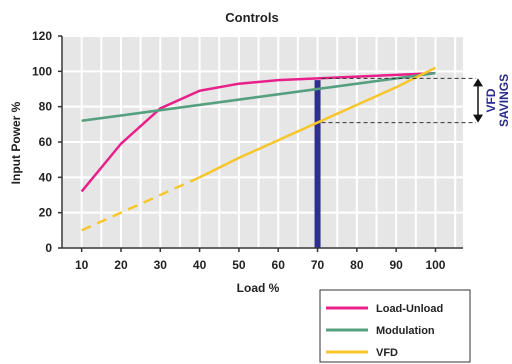 The width and height of the screenshot is (512, 364). Describe the element at coordinates (416, 100) in the screenshot. I see `savings-annotation: VFD SAVINGS` at that location.